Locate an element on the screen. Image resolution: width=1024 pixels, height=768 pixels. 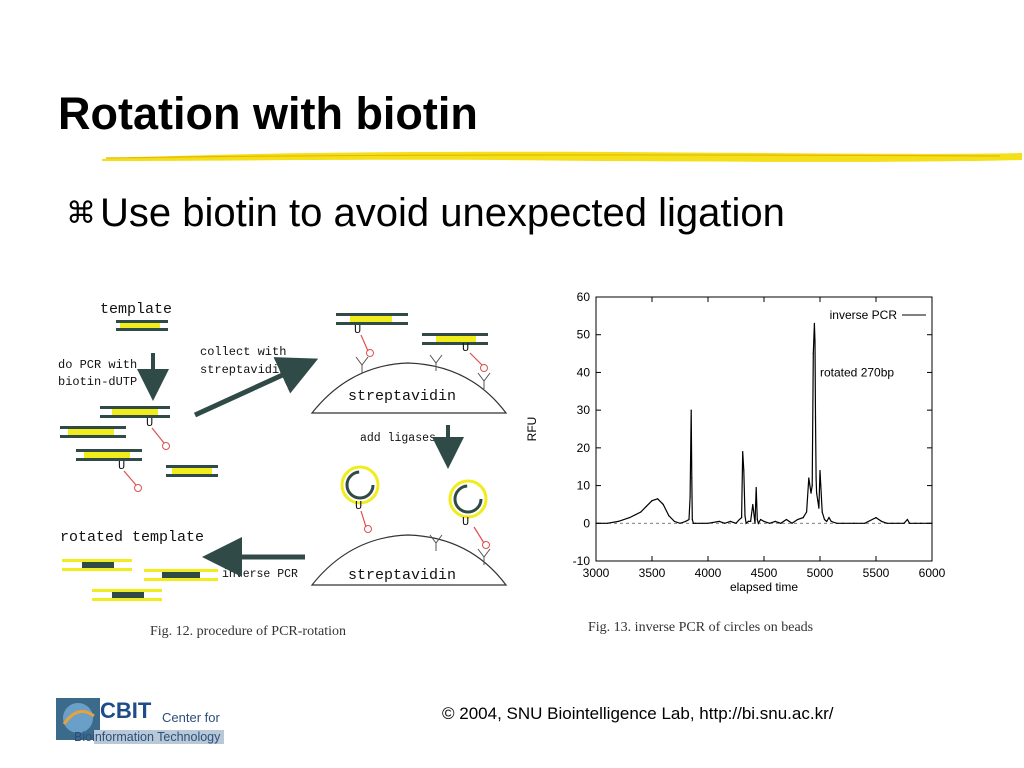
pcr-products: U U is located at coordinates (139, 449).